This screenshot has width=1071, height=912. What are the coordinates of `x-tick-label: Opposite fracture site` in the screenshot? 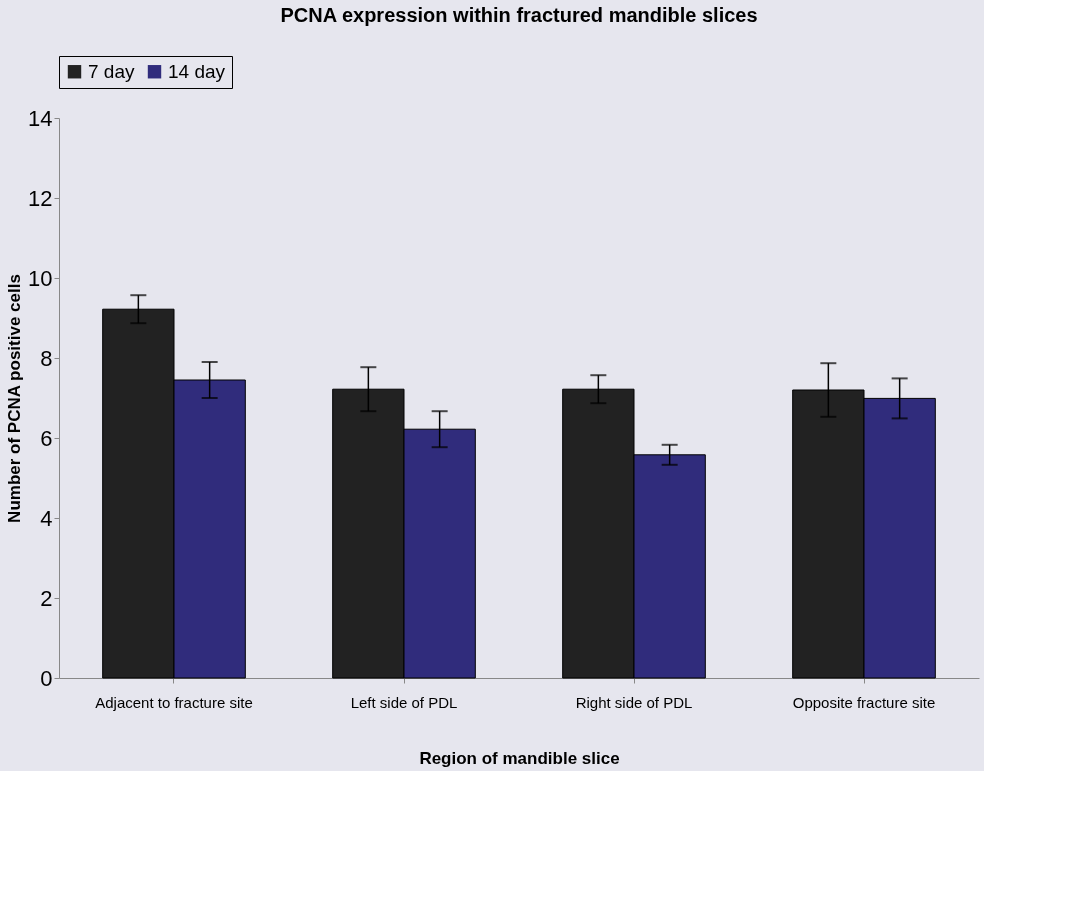 It's located at (864, 702).